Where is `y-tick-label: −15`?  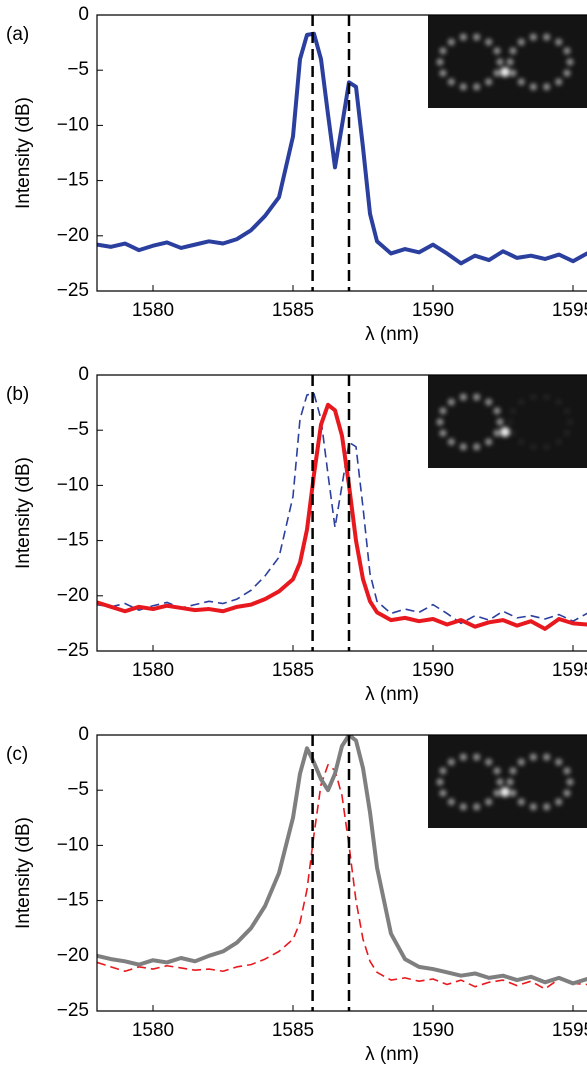 y-tick-label: −15 is located at coordinates (73, 180).